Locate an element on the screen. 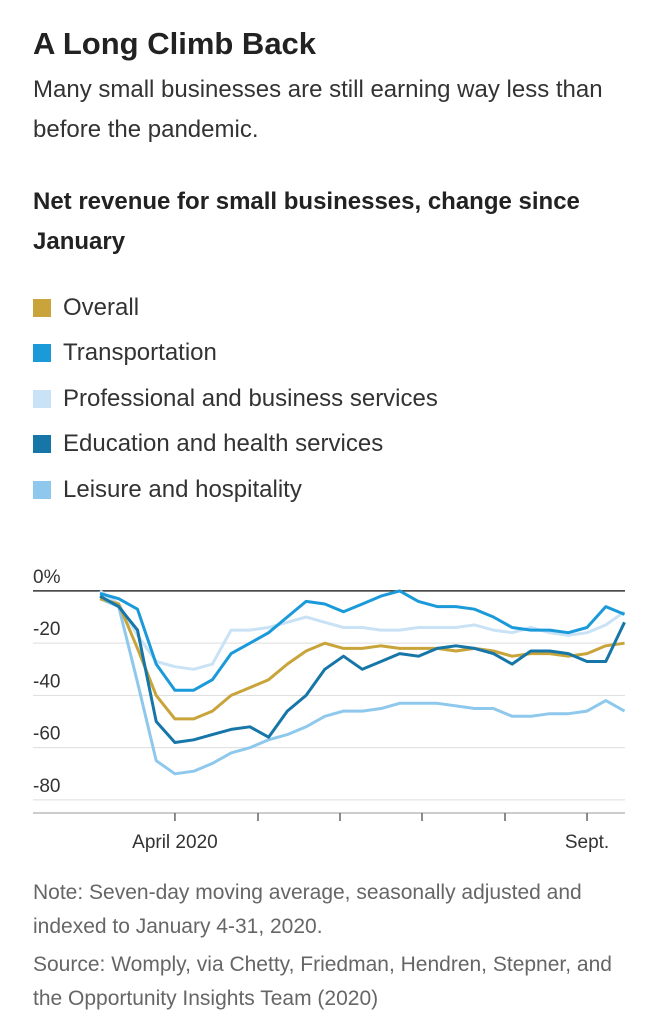 The width and height of the screenshot is (658, 1024). legend-label: Leisure and hospitality is located at coordinates (182, 489).